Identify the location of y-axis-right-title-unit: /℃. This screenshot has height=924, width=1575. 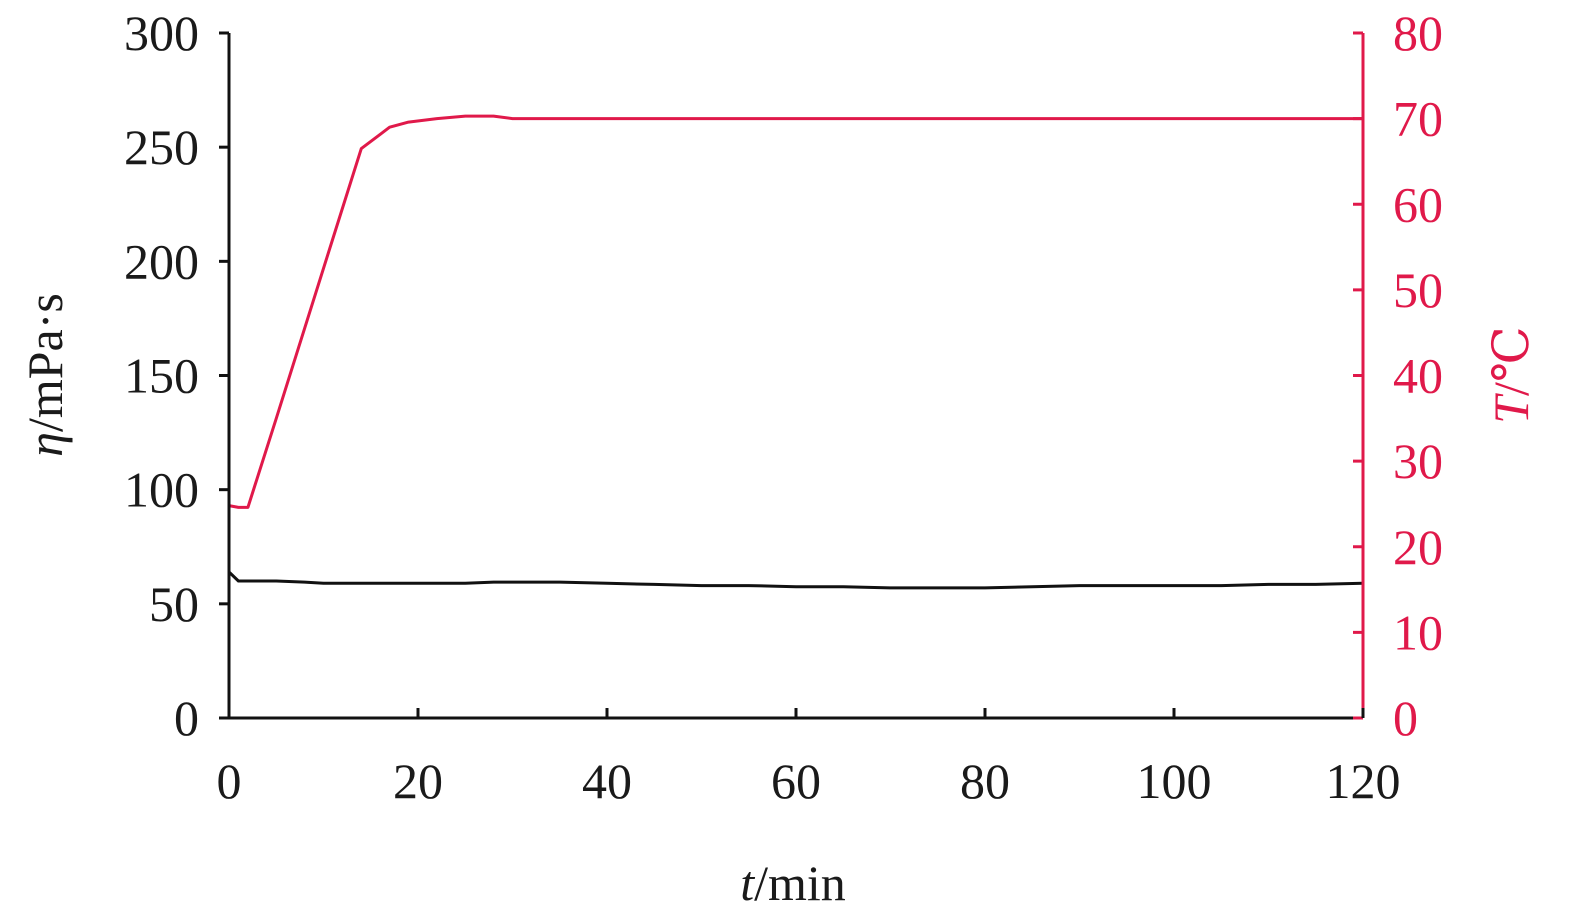
(1511, 361).